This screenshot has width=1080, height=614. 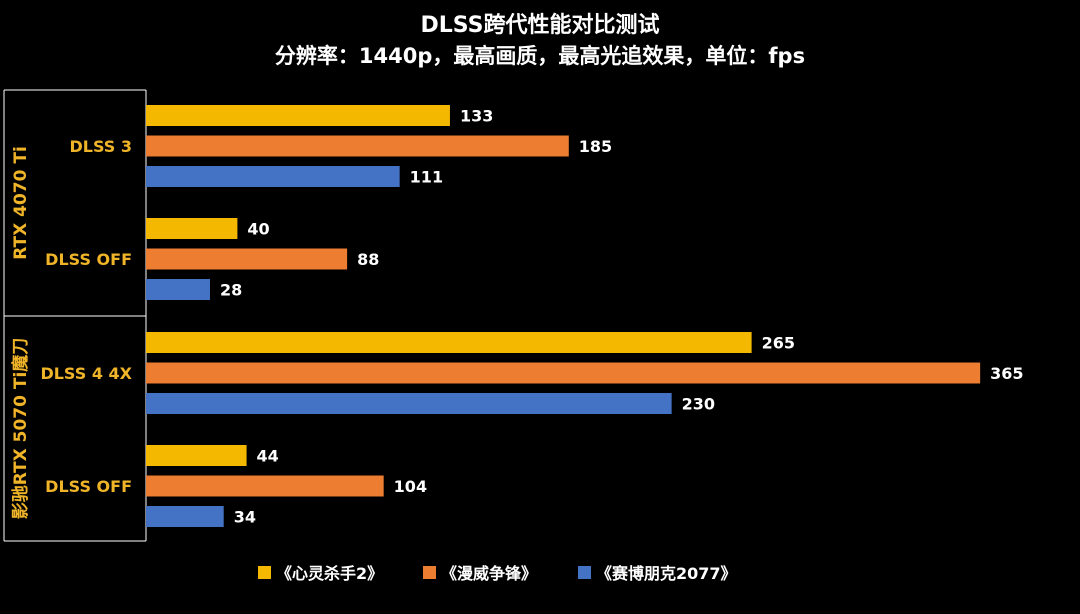 I want to click on value-label: 111, so click(x=426, y=177).